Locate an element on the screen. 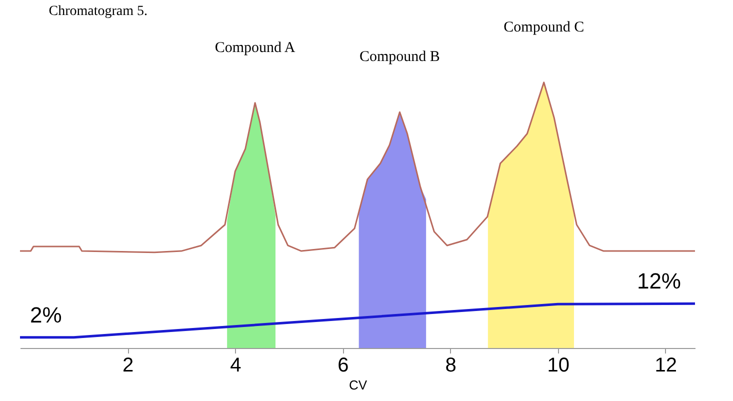  x-tick-label: 2 is located at coordinates (128, 365).